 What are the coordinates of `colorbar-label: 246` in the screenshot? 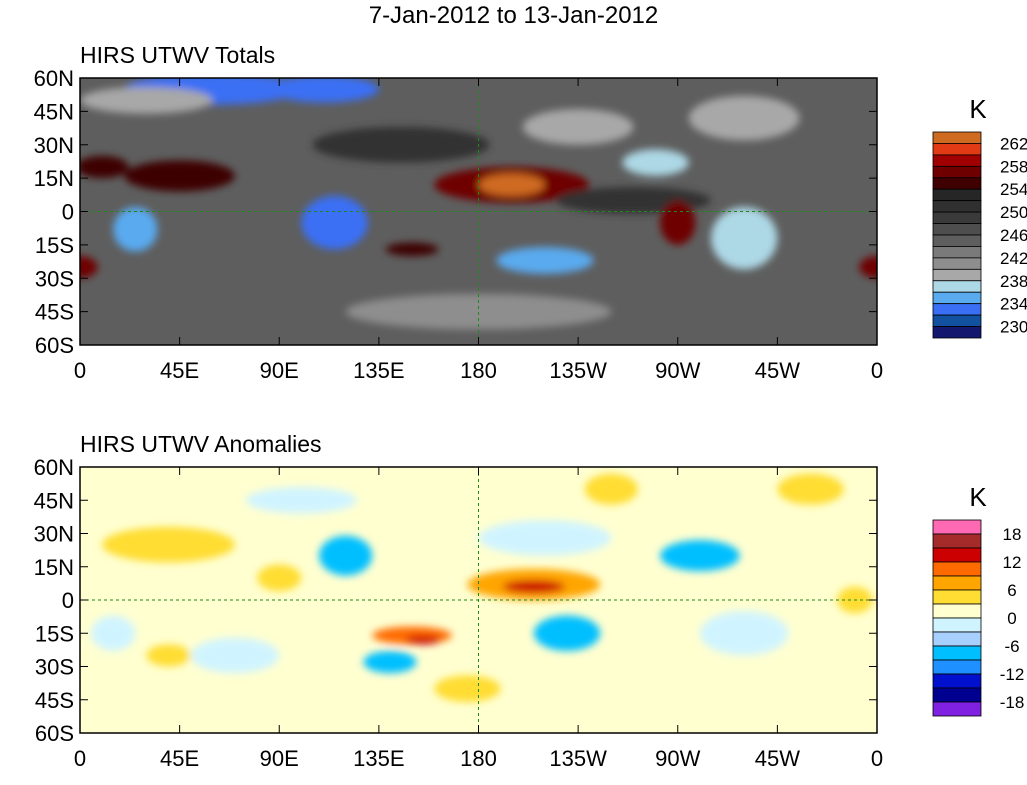 It's located at (1013, 235).